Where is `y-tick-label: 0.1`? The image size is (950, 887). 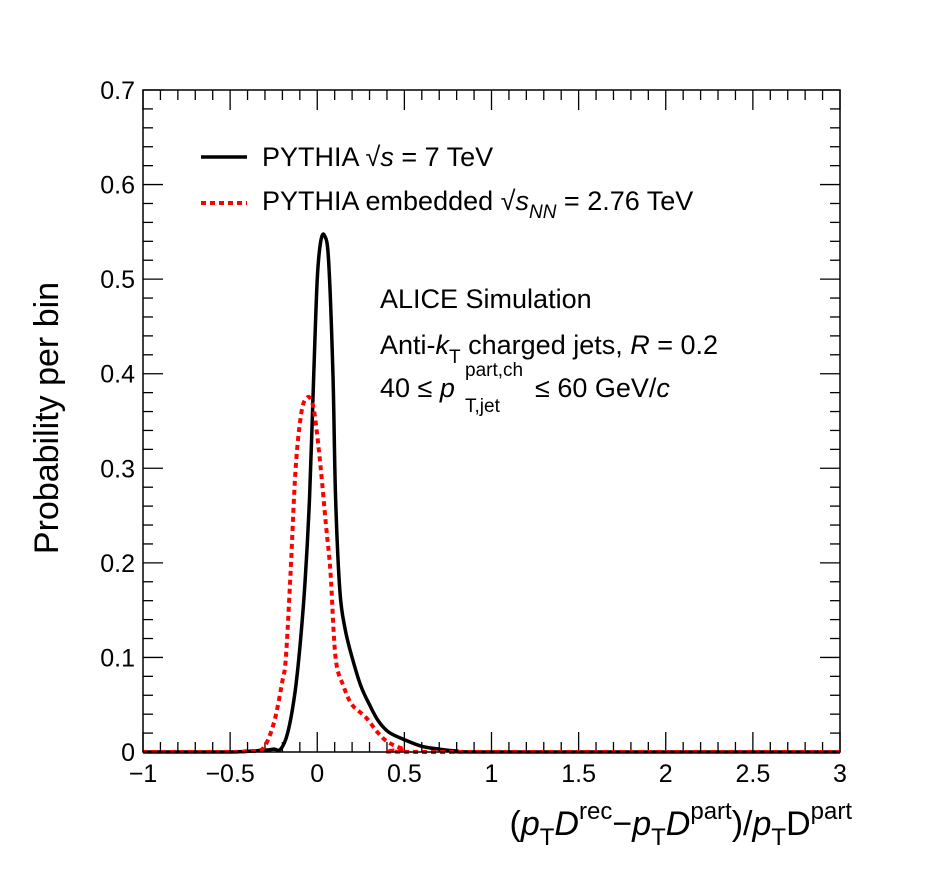 y-tick-label: 0.1 is located at coordinates (117, 658).